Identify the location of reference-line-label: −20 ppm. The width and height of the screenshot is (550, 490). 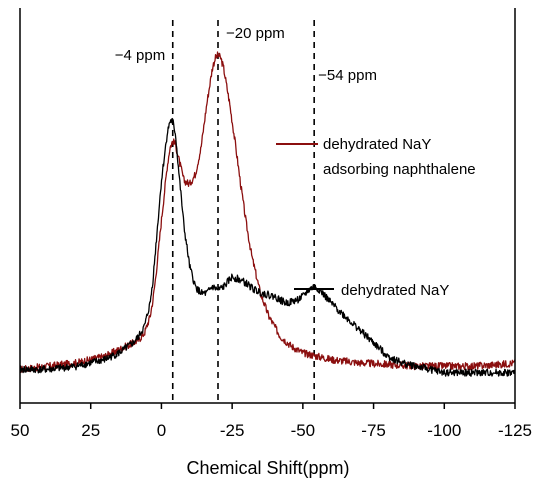
(255, 33).